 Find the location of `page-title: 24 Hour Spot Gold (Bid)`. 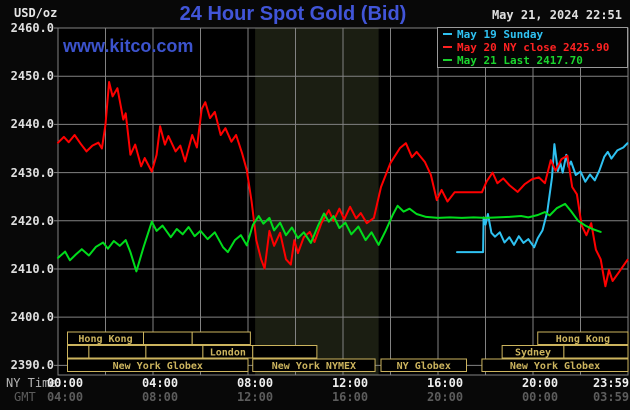

page-title: 24 Hour Spot Gold (Bid) is located at coordinates (293, 14).